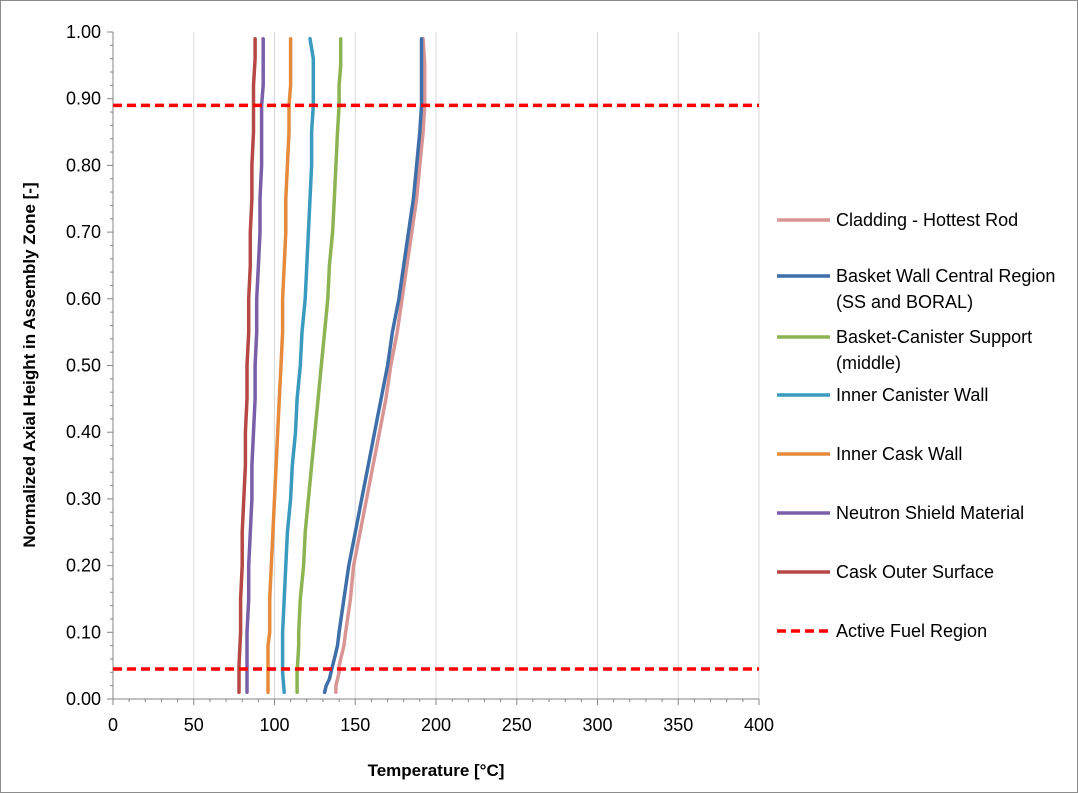  What do you see at coordinates (247, 365) in the screenshot?
I see `series-line-cask-outer-surface` at bounding box center [247, 365].